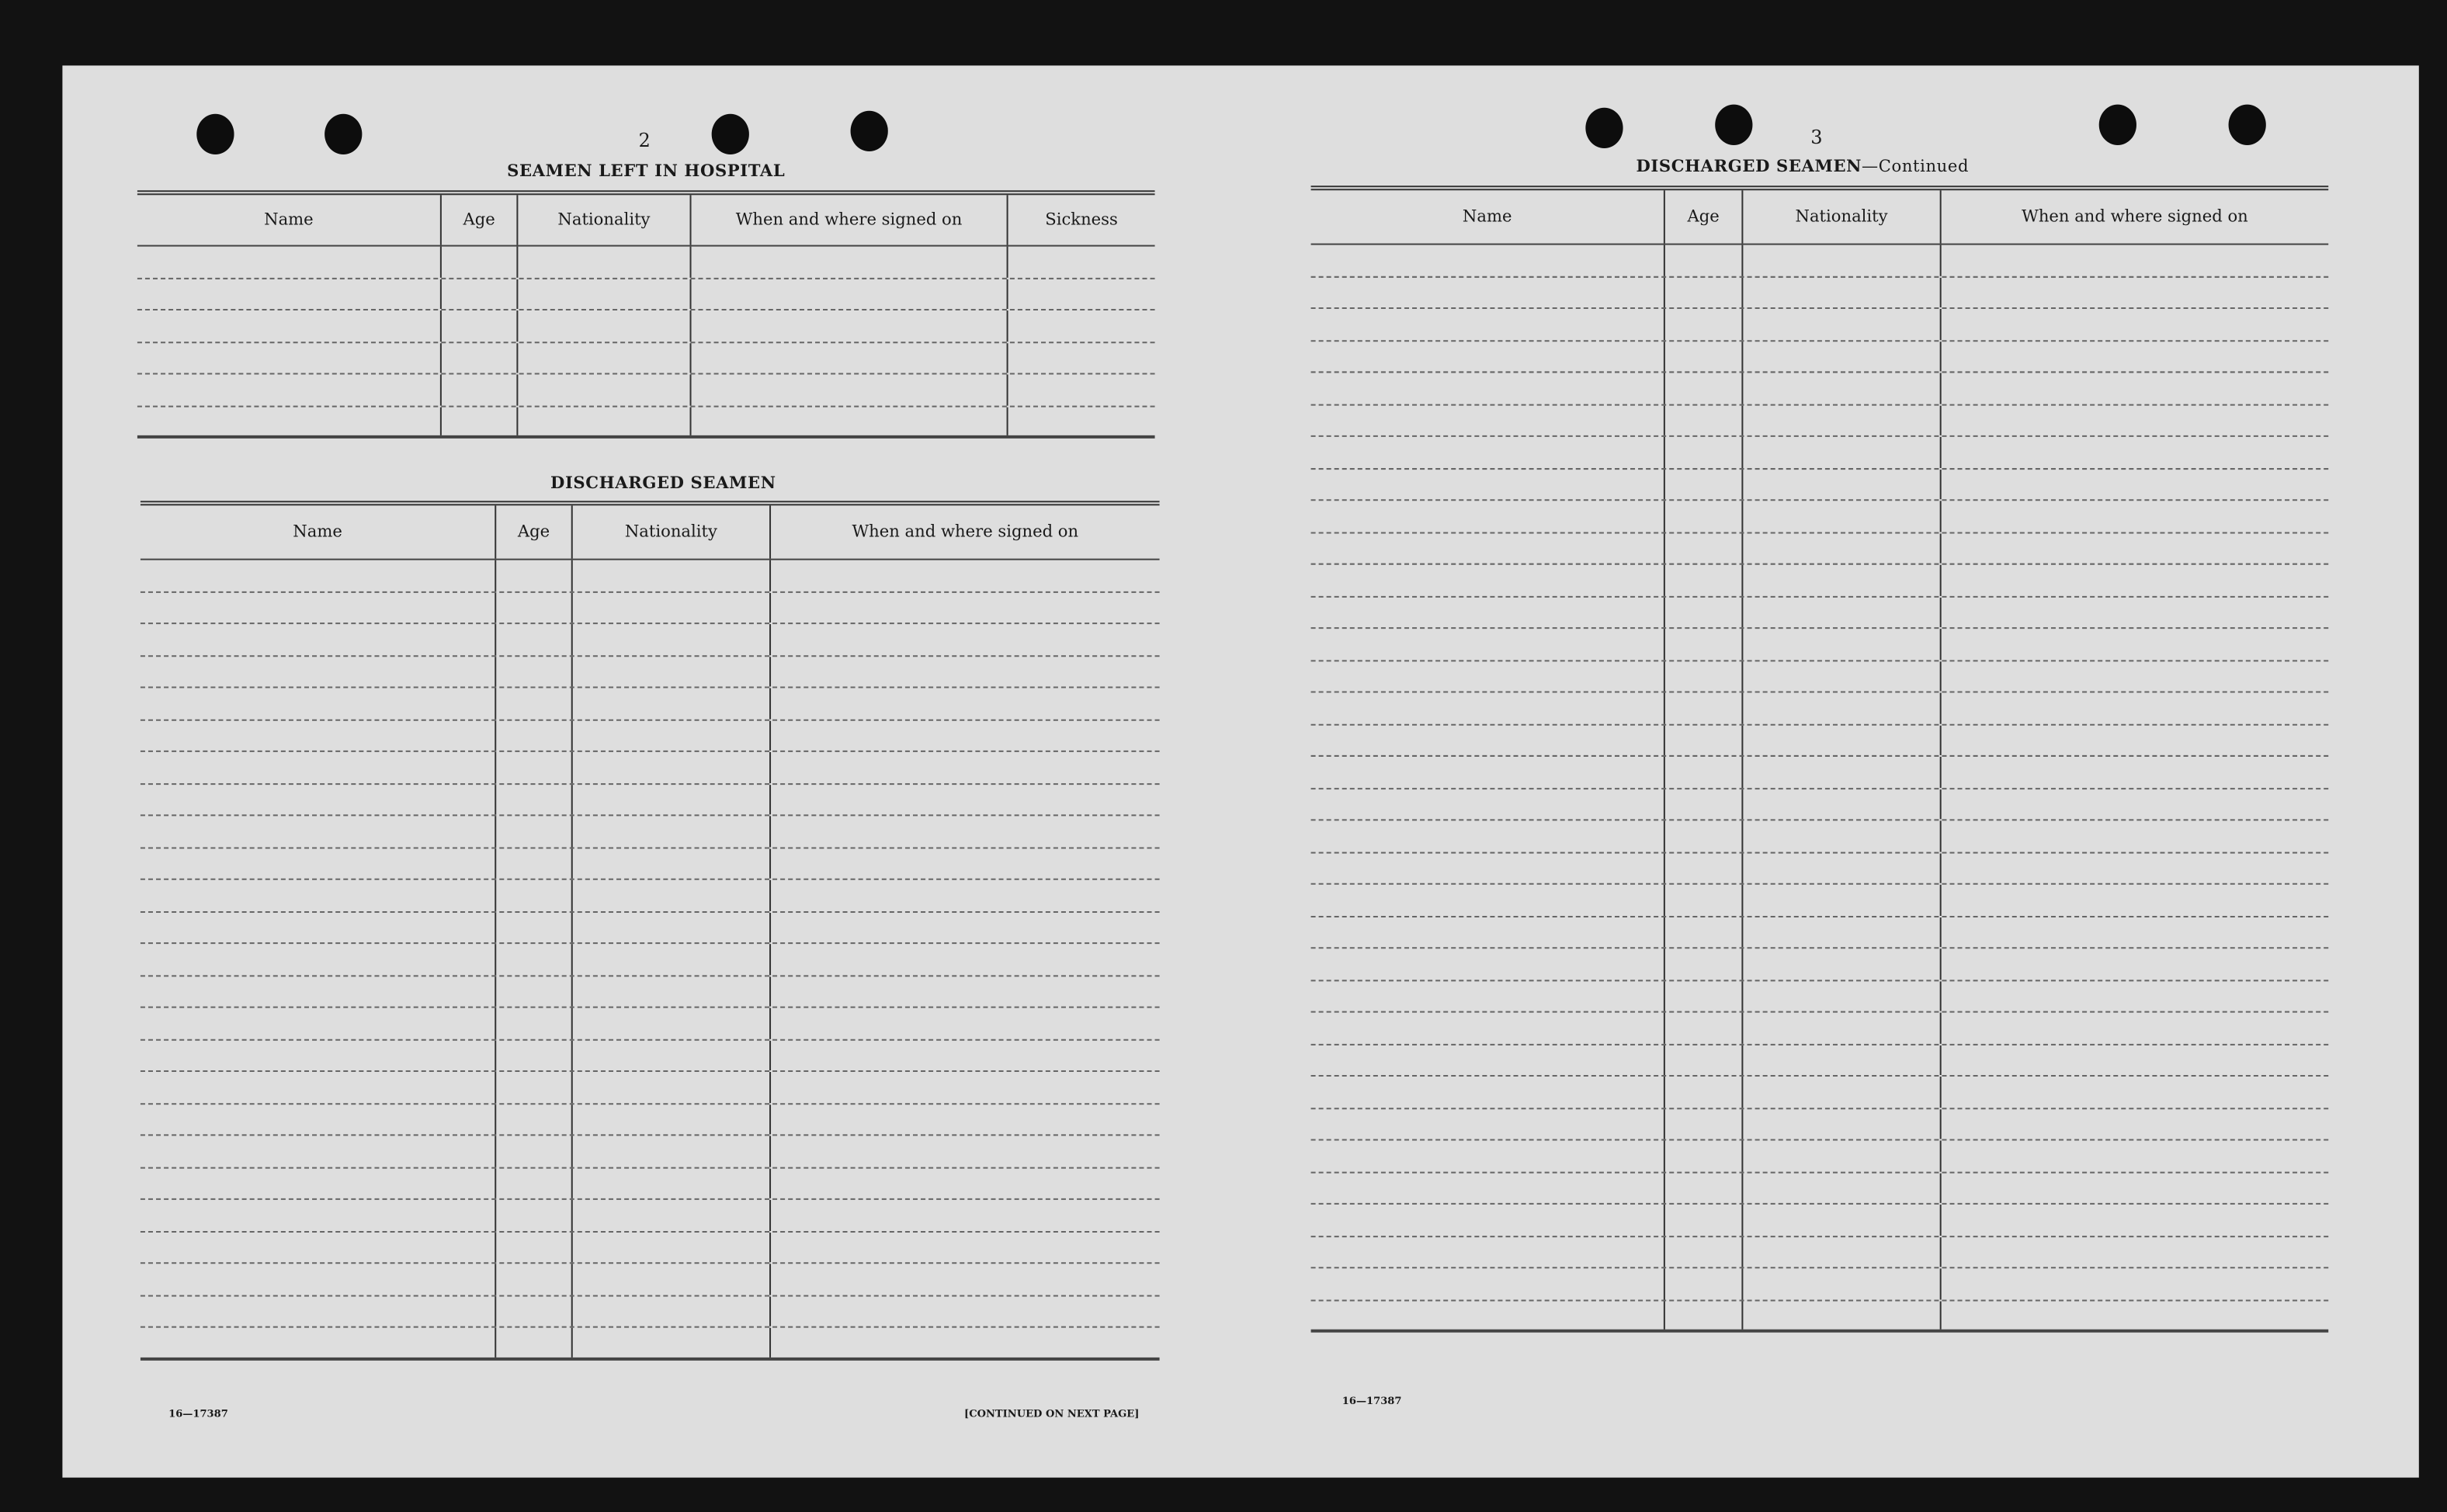 This screenshot has height=1512, width=2447. I want to click on column-header: When and where signed on, so click(2134, 217).